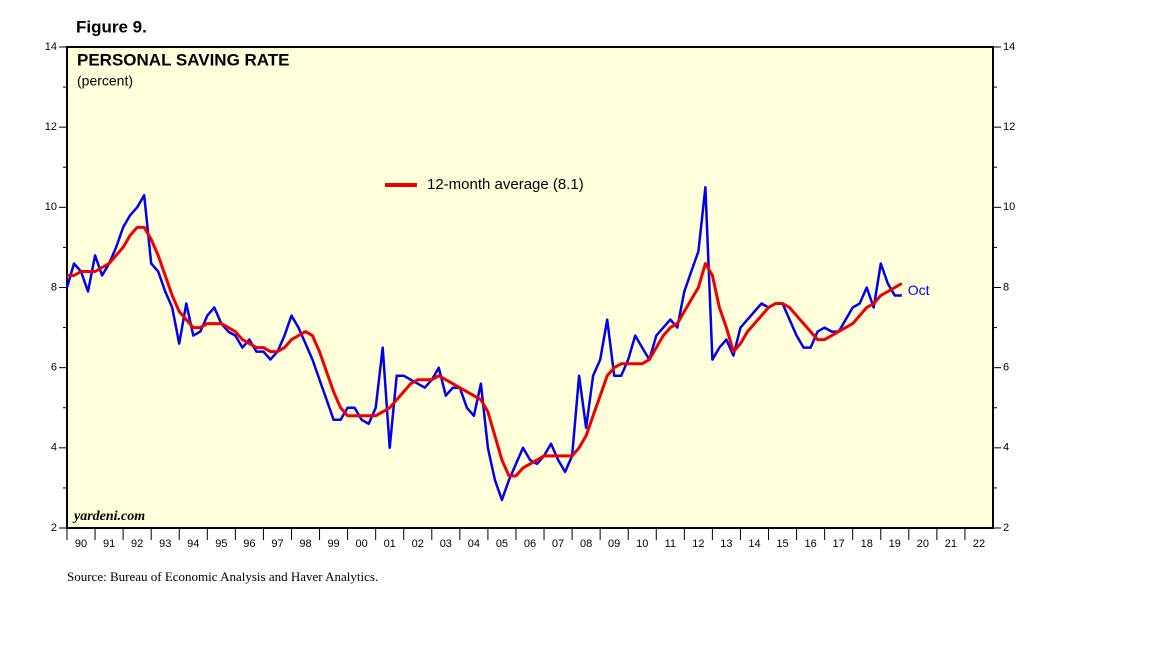  I want to click on x-tick-label: 20, so click(923, 544).